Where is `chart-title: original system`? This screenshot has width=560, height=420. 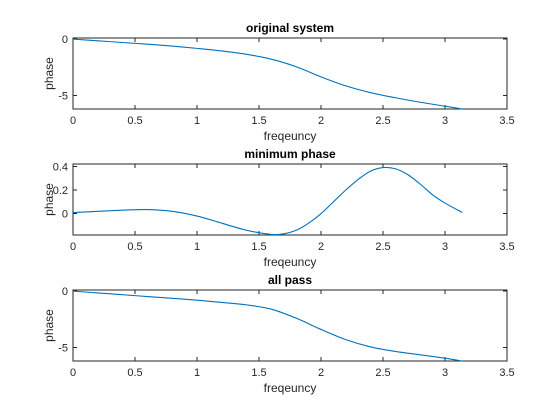
chart-title: original system is located at coordinates (290, 28).